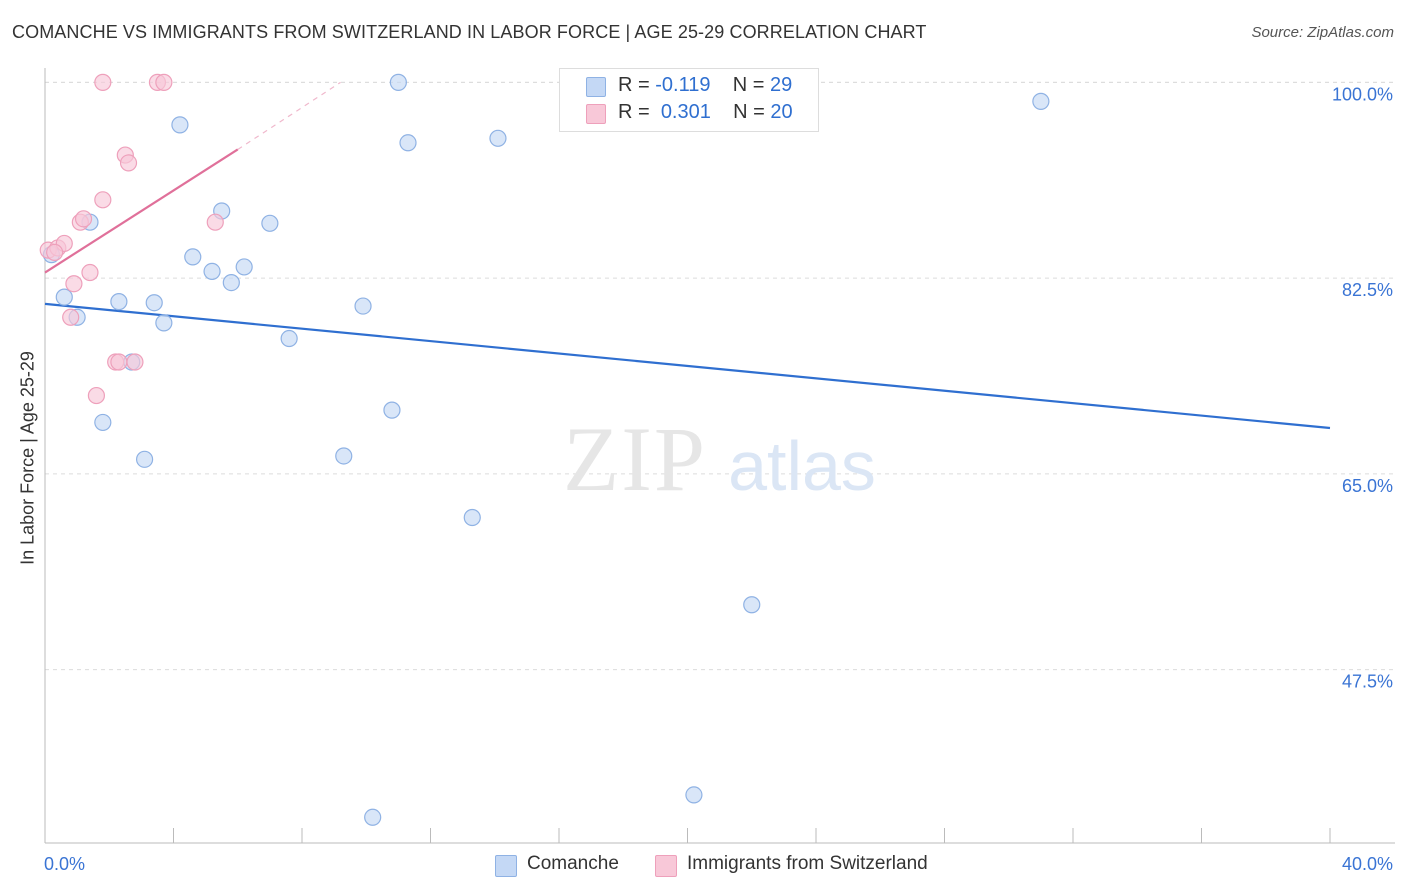  Describe the element at coordinates (802, 466) in the screenshot. I see `watermark-atlas: atlas` at that location.